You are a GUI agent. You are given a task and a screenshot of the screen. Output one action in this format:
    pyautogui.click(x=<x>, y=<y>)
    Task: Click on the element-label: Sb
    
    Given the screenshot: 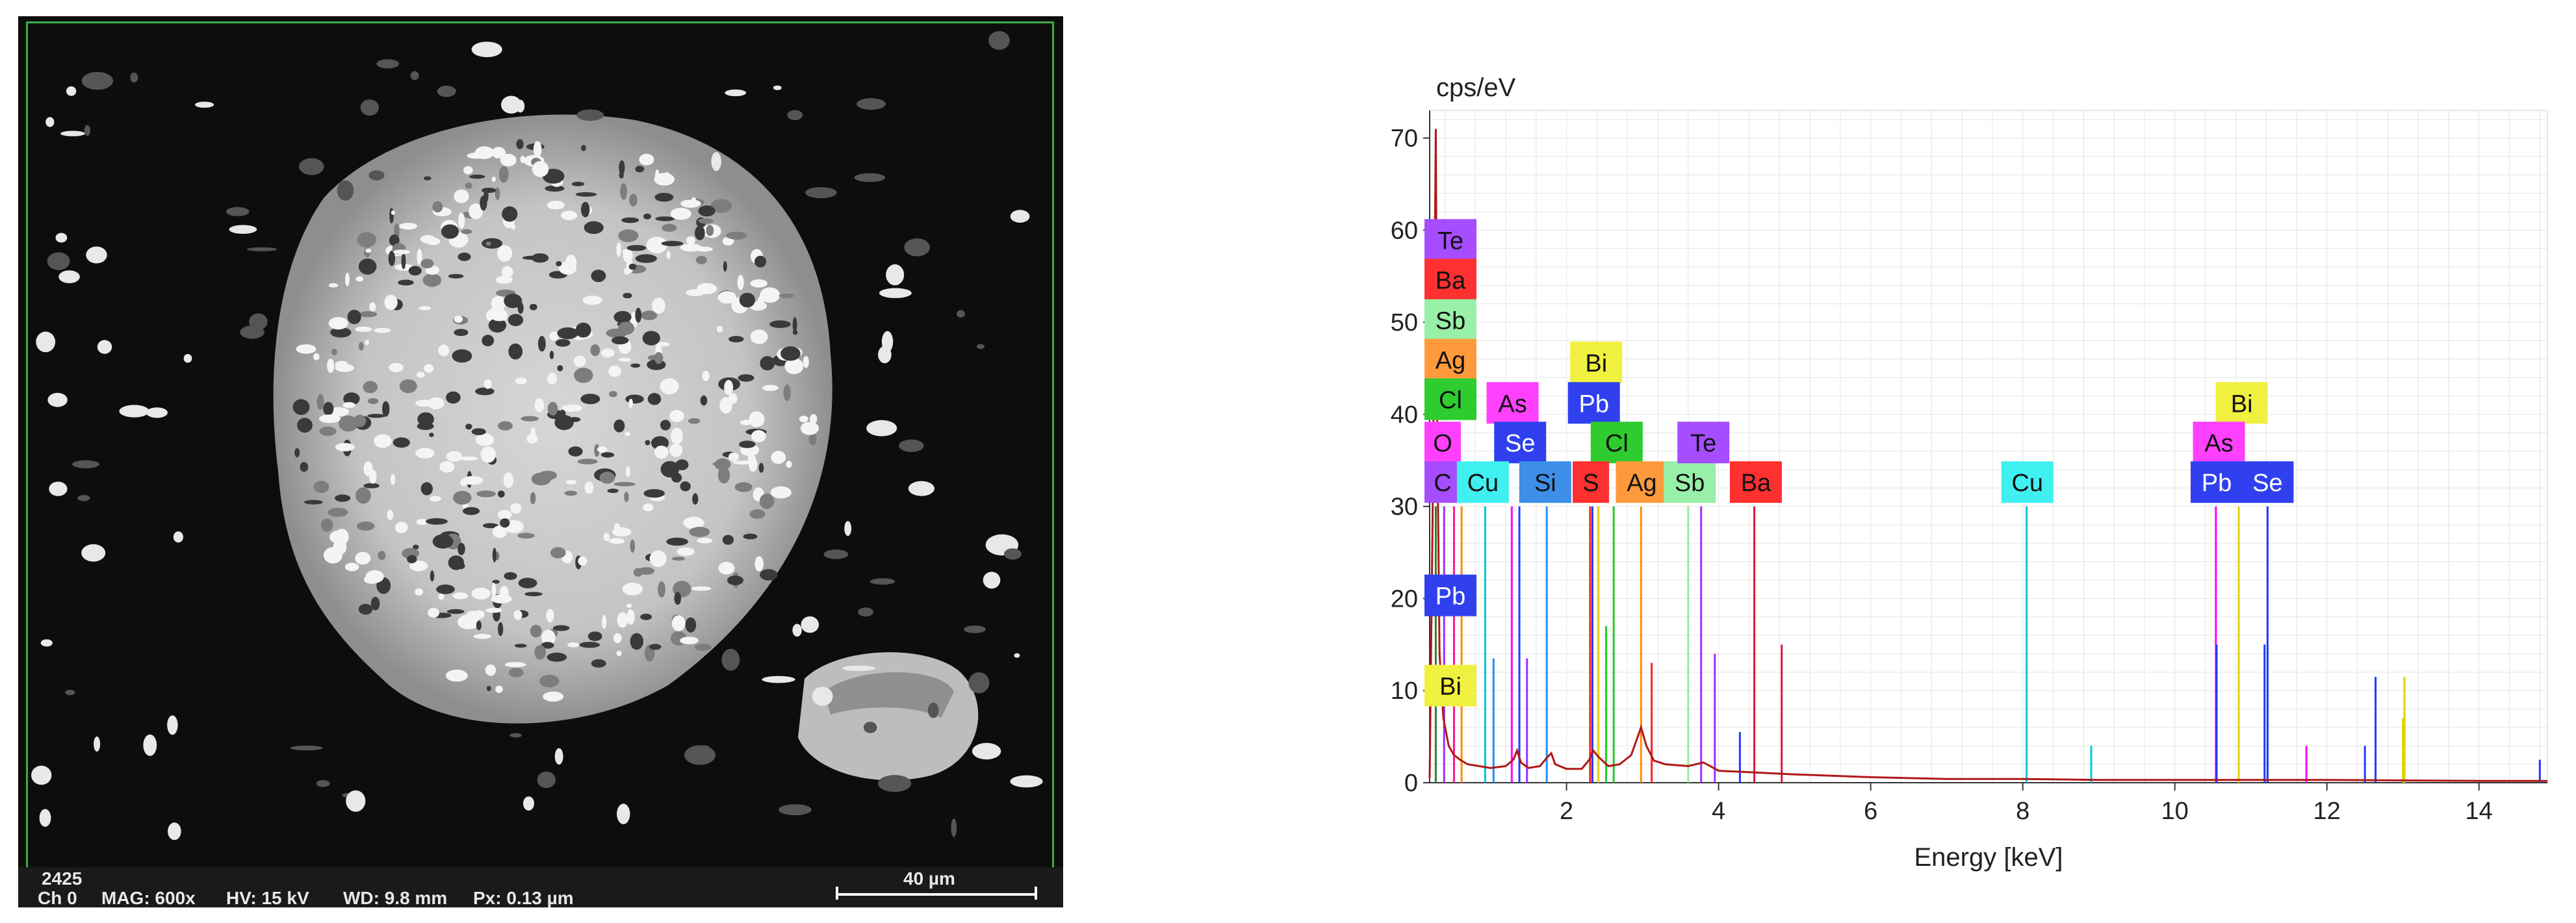 What is the action you would take?
    pyautogui.click(x=1451, y=321)
    